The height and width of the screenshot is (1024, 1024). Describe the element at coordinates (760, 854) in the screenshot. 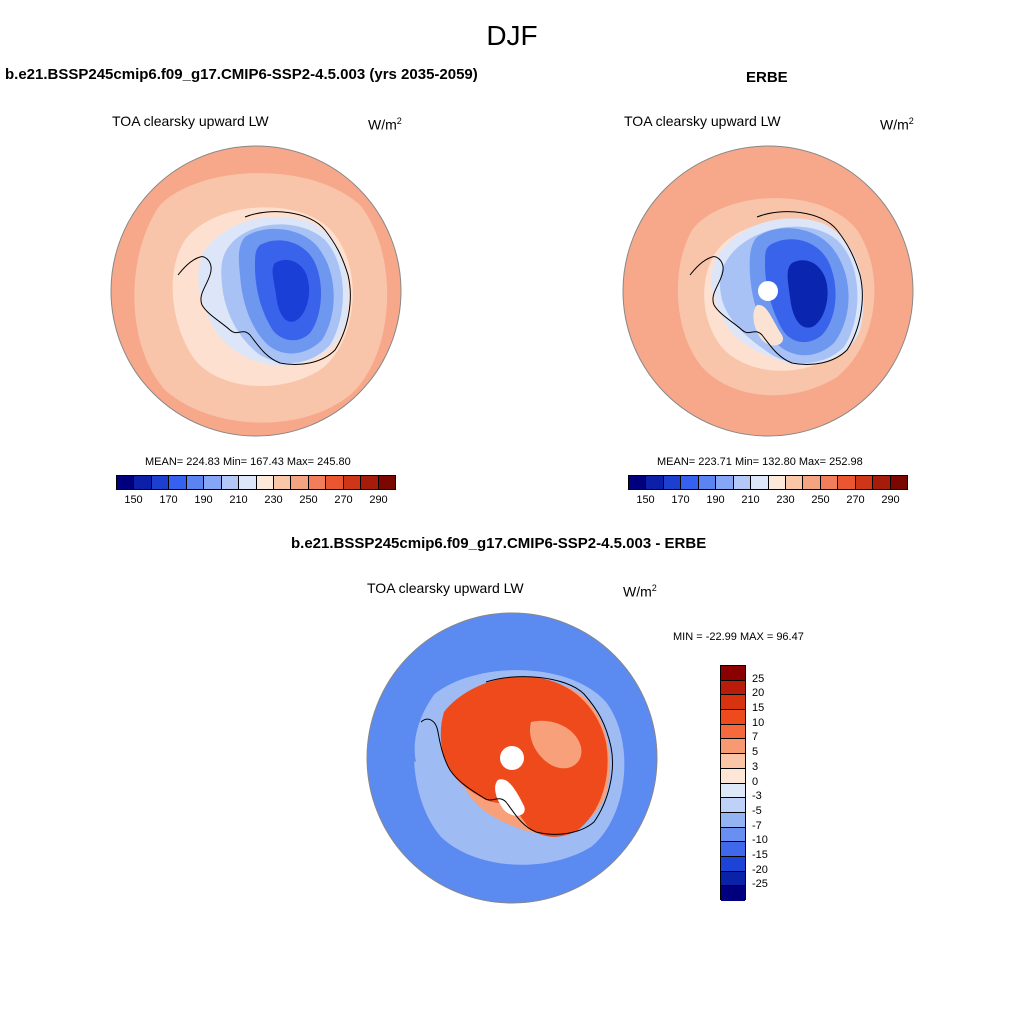

I see `colorbar-tick-label: -15` at that location.